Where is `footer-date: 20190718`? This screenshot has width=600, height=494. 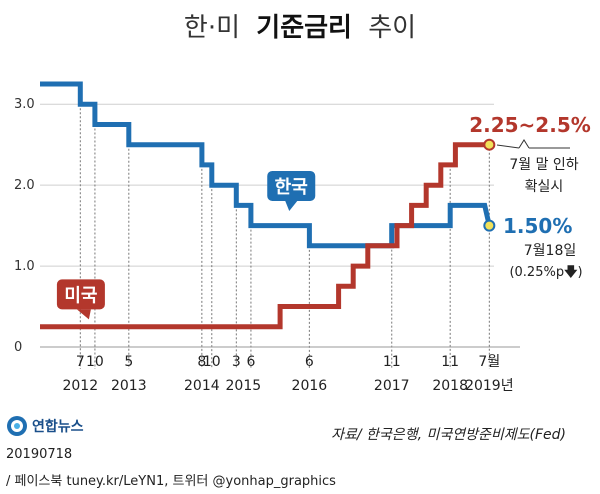
footer-date: 20190718 is located at coordinates (39, 454).